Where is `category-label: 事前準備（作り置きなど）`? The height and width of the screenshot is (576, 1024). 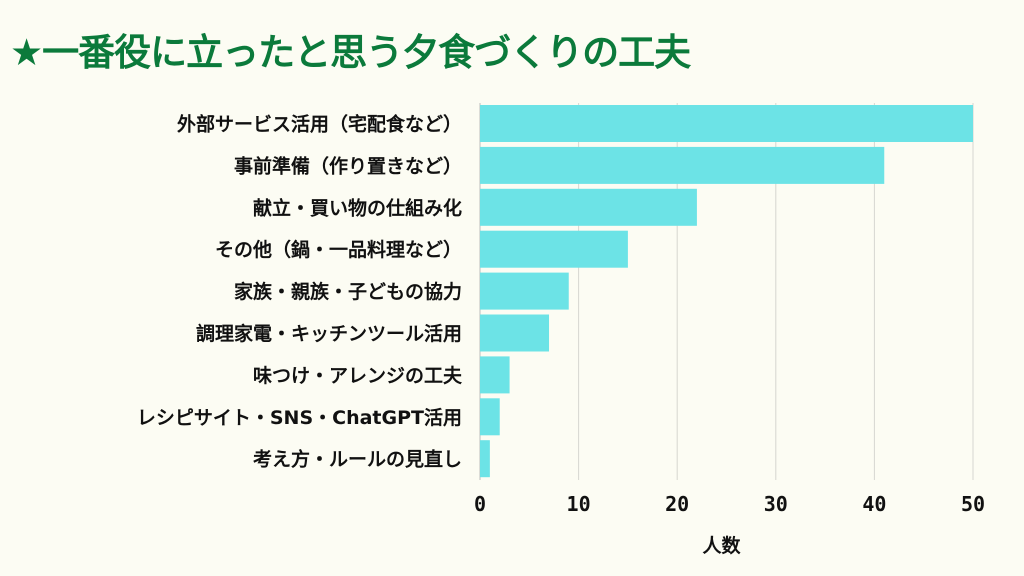
category-label: 事前準備（作り置きなど） is located at coordinates (348, 165).